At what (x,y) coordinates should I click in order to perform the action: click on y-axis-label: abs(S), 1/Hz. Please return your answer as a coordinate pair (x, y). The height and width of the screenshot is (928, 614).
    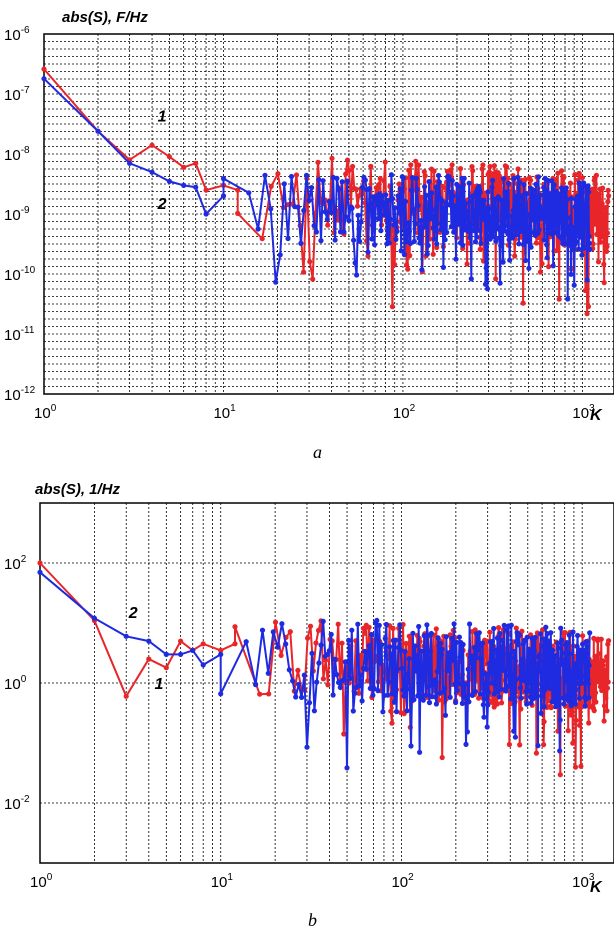
    Looking at the image, I should click on (78, 489).